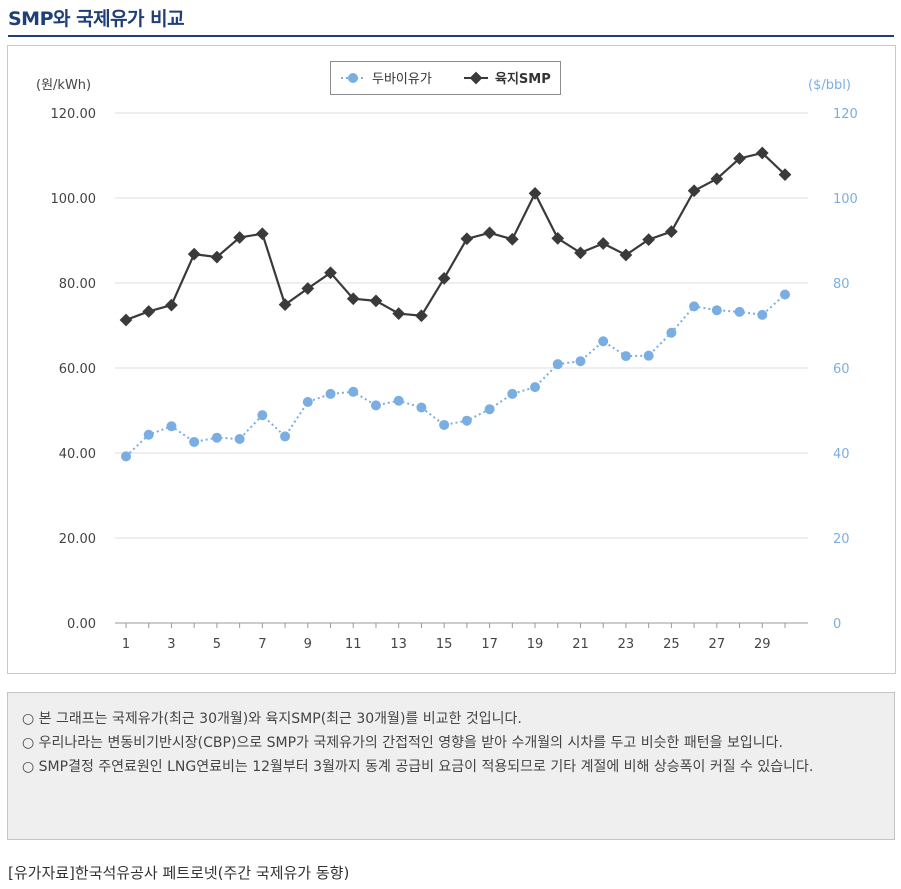 The height and width of the screenshot is (889, 901). Describe the element at coordinates (77, 284) in the screenshot. I see `y-left-tick-label: 80.00` at that location.